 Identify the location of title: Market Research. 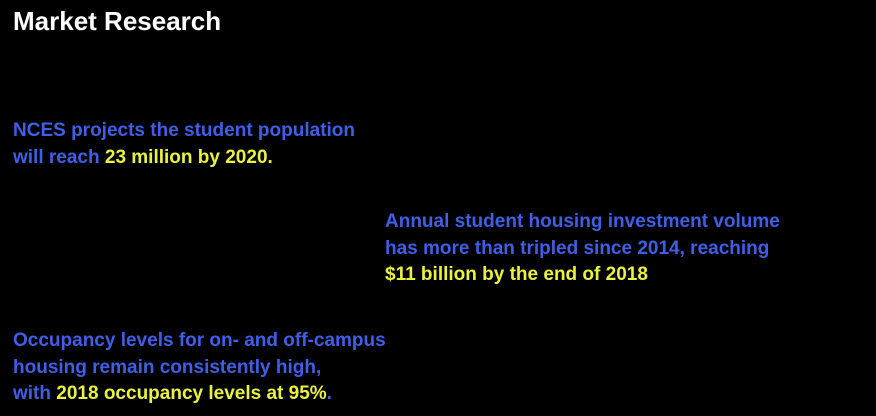
(117, 21).